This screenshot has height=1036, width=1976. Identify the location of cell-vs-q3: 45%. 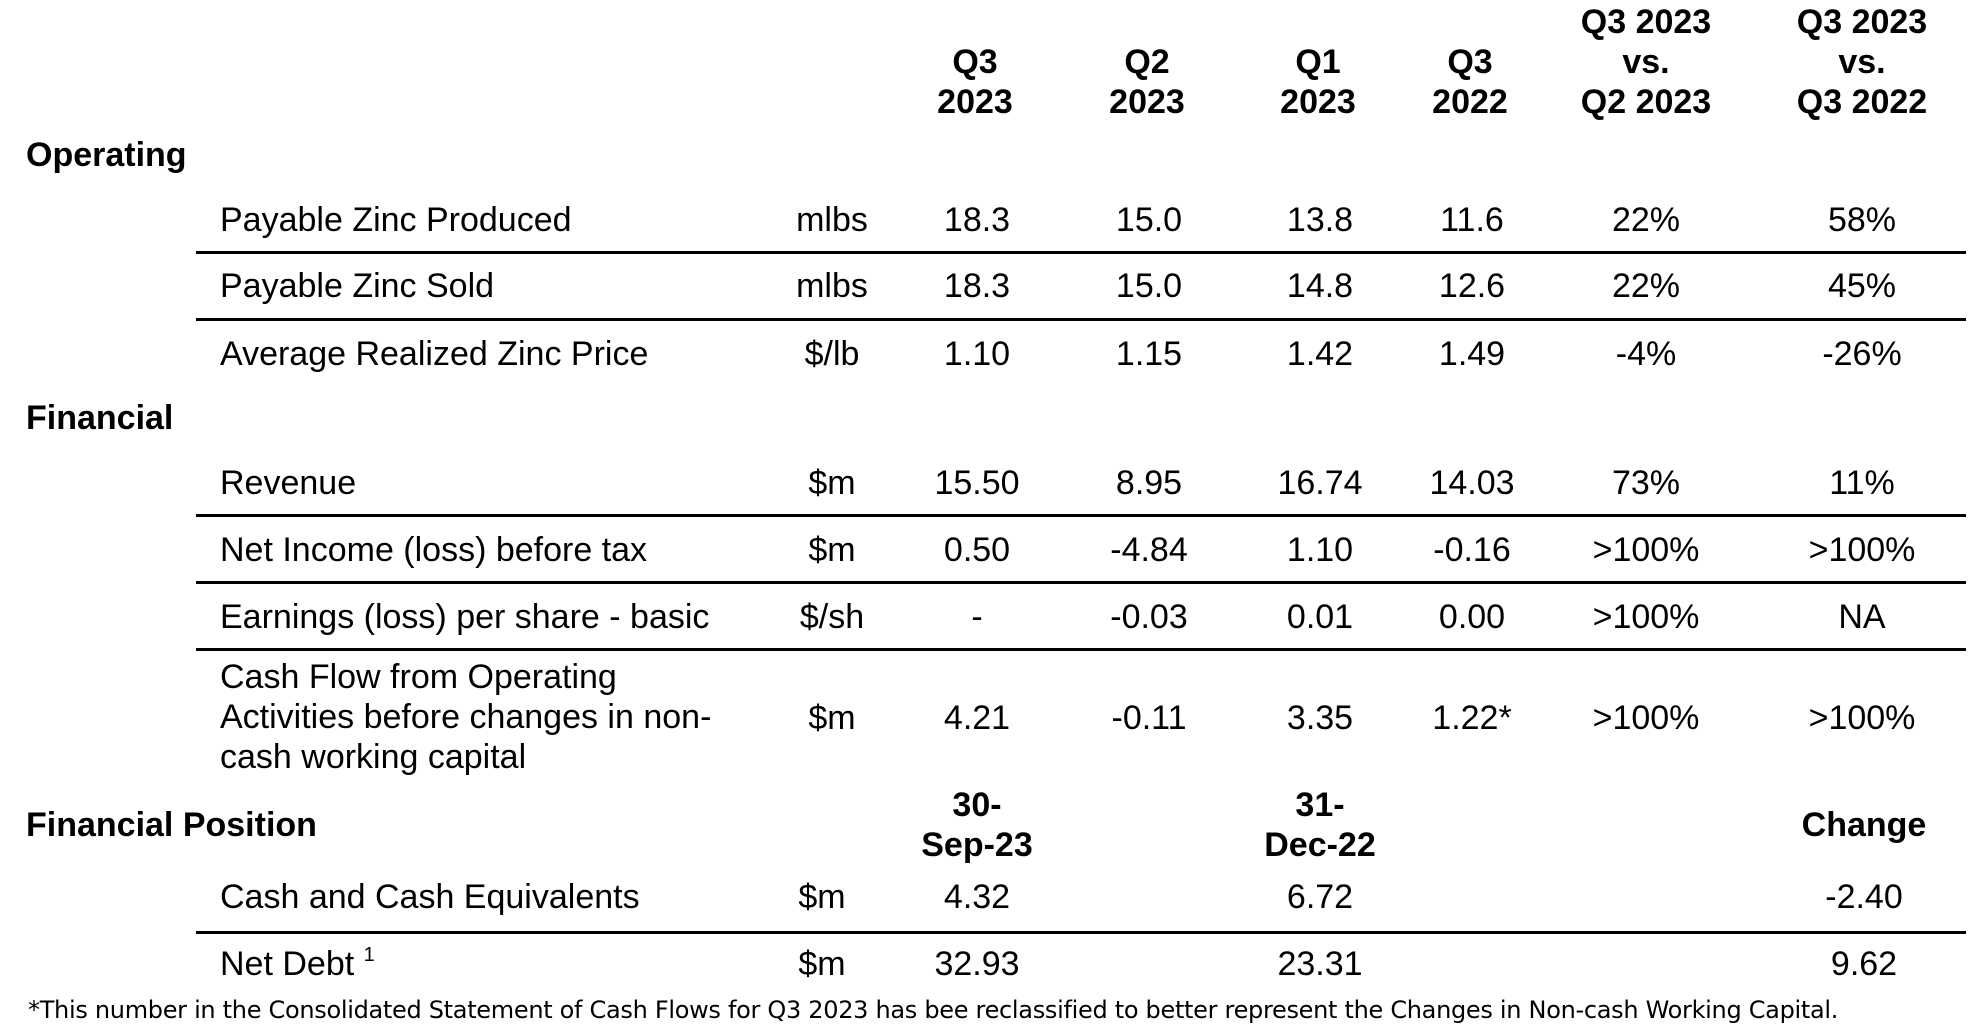
(1862, 286).